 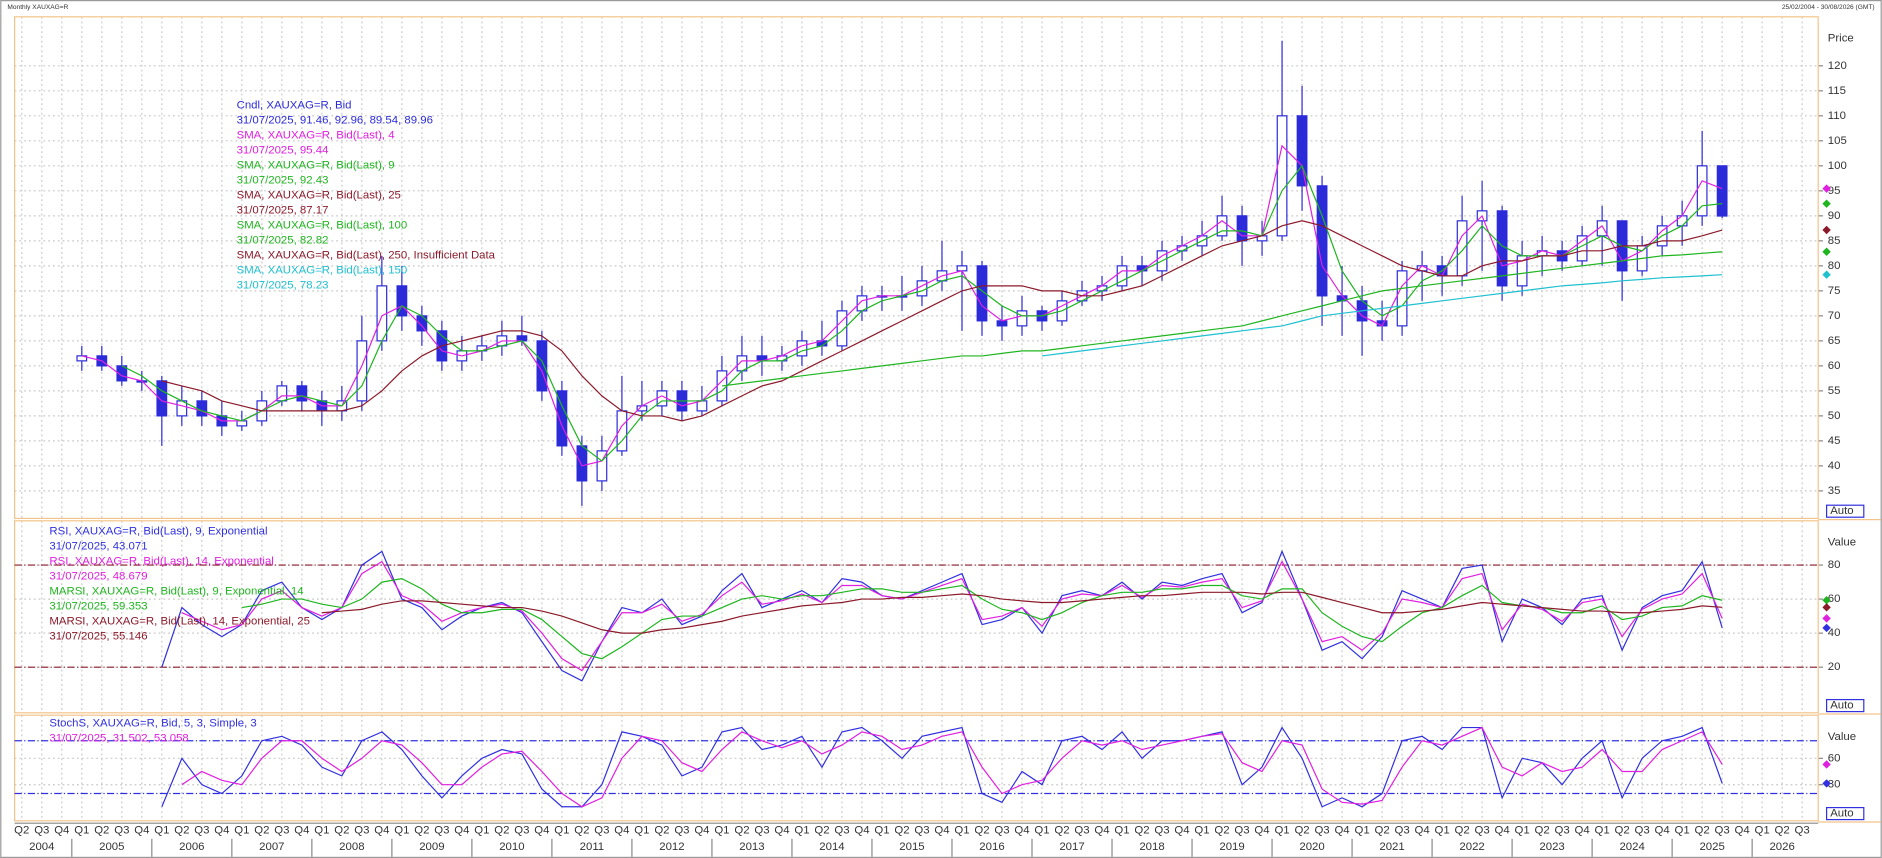 I want to click on year-label: 2023, so click(x=1551, y=847).